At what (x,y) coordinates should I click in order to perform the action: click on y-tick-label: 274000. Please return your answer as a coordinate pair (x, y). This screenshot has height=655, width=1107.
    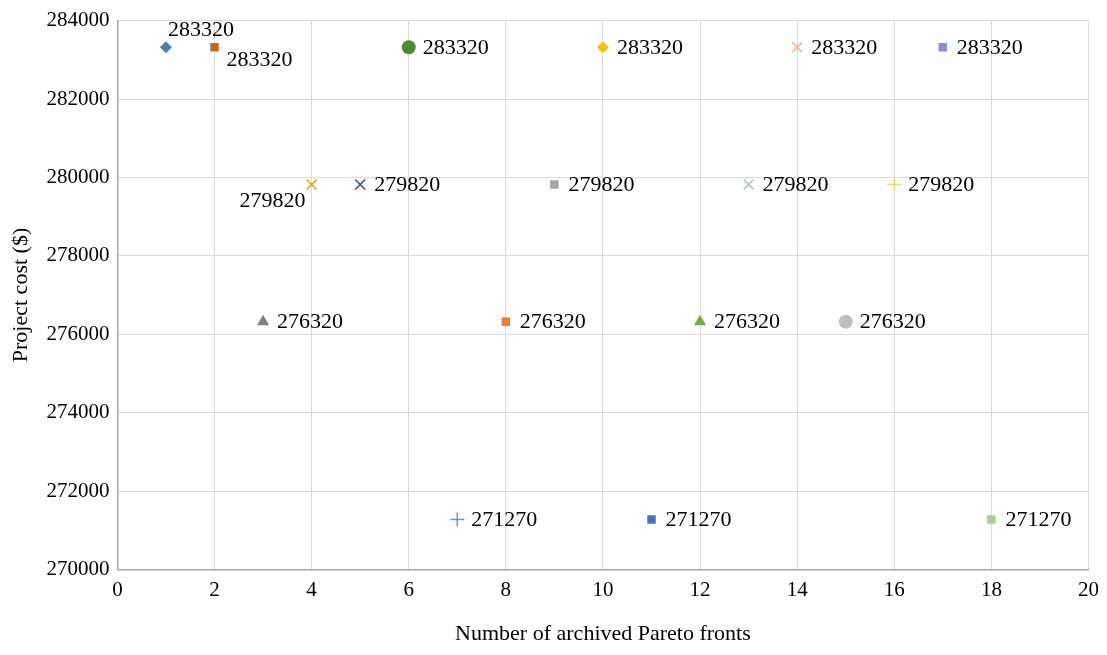
    Looking at the image, I should click on (78, 411).